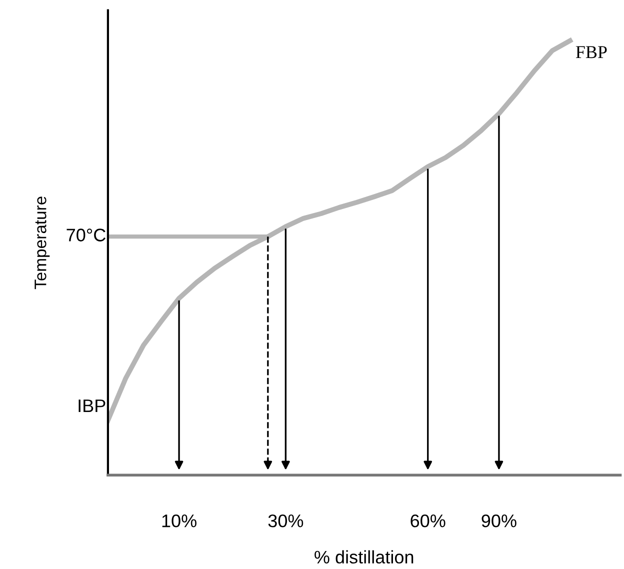  I want to click on ref-line-label: 70°C, so click(86, 235).